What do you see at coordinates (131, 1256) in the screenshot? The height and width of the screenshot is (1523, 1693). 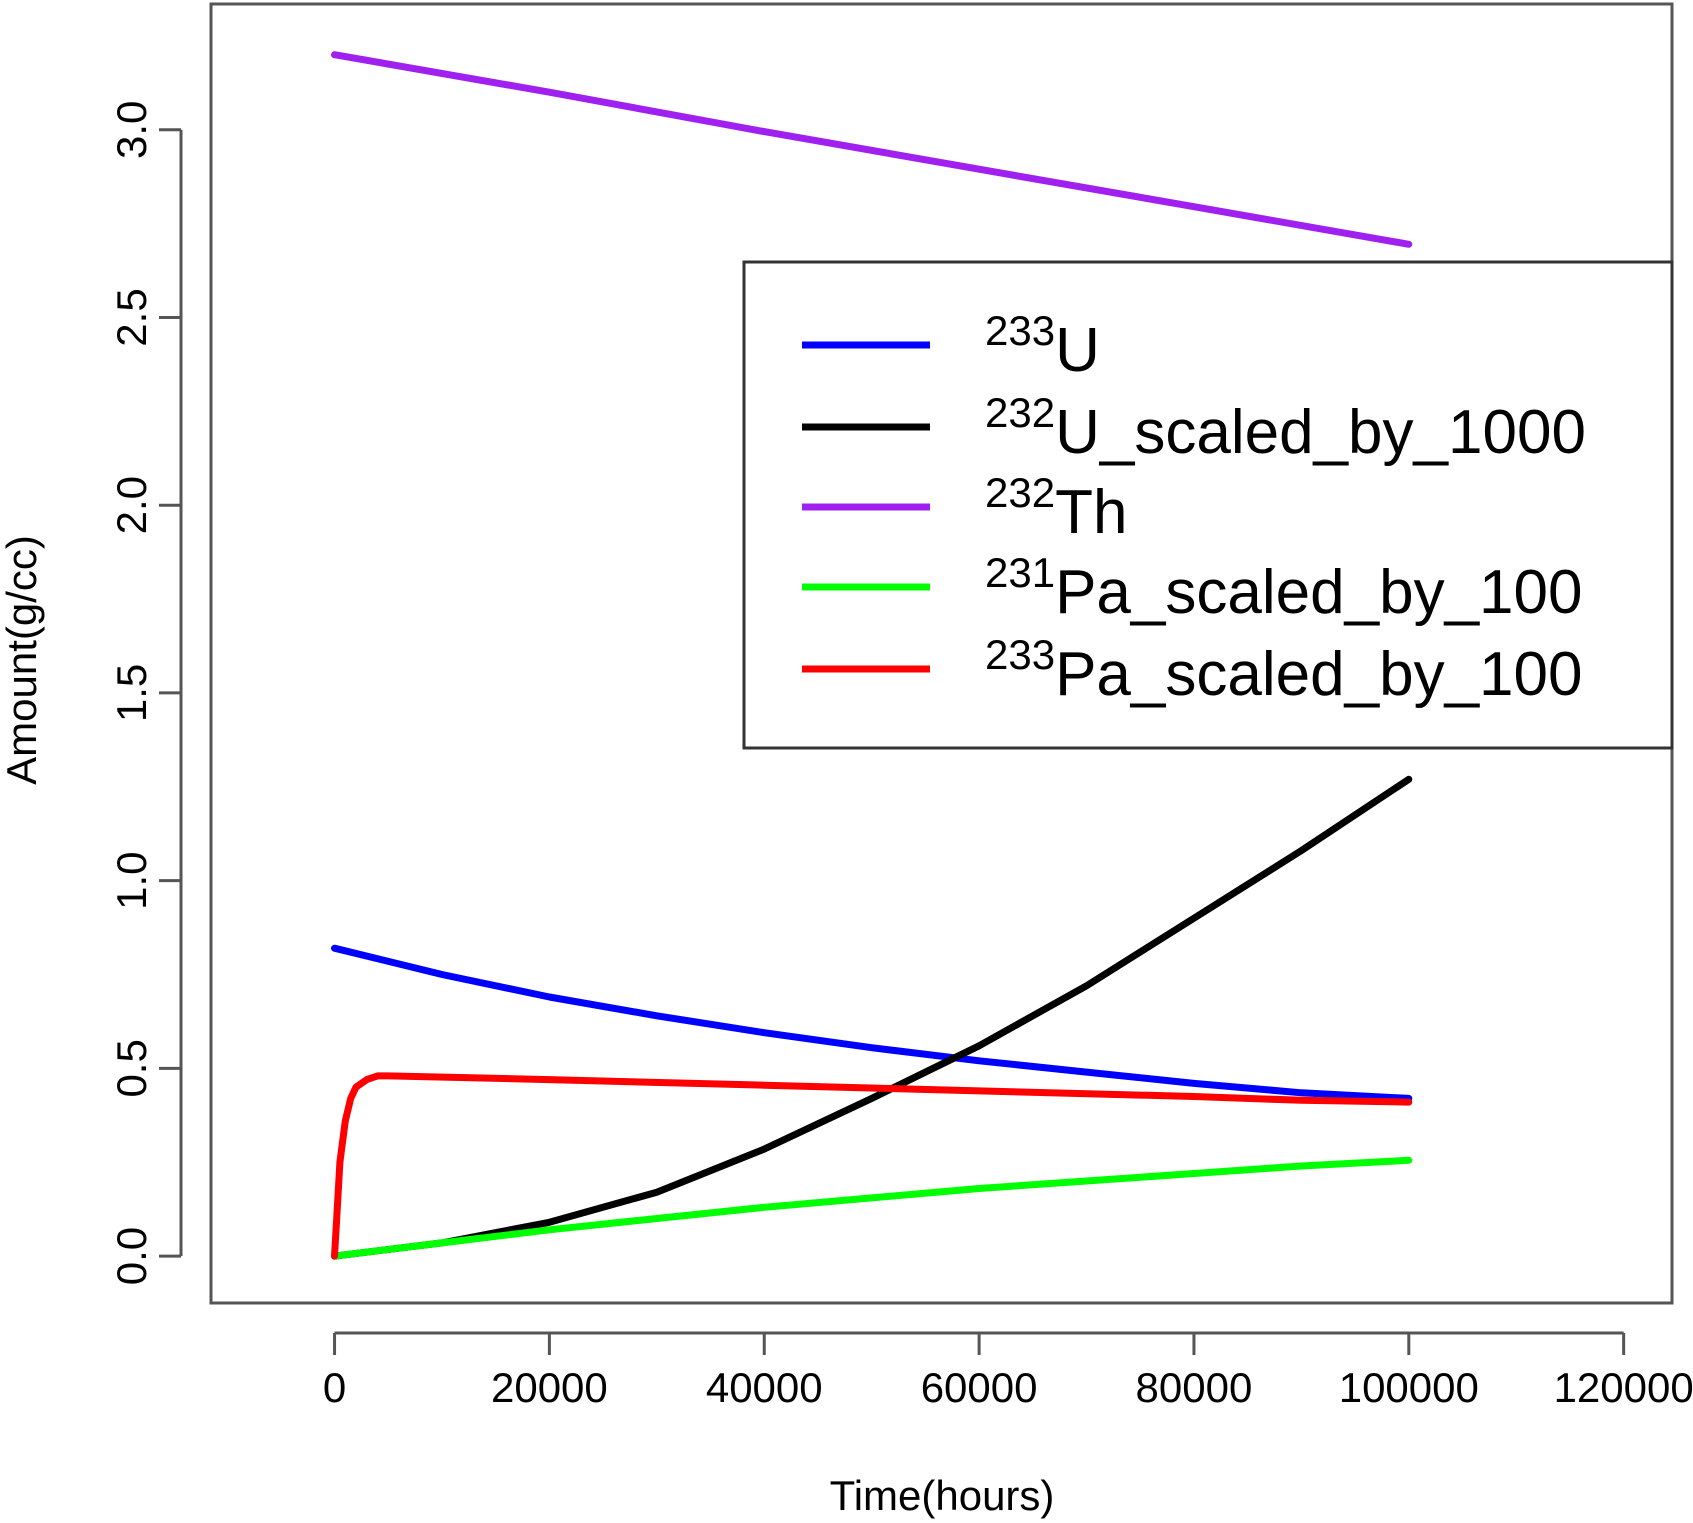 I see `y-tick-label: 0.0` at bounding box center [131, 1256].